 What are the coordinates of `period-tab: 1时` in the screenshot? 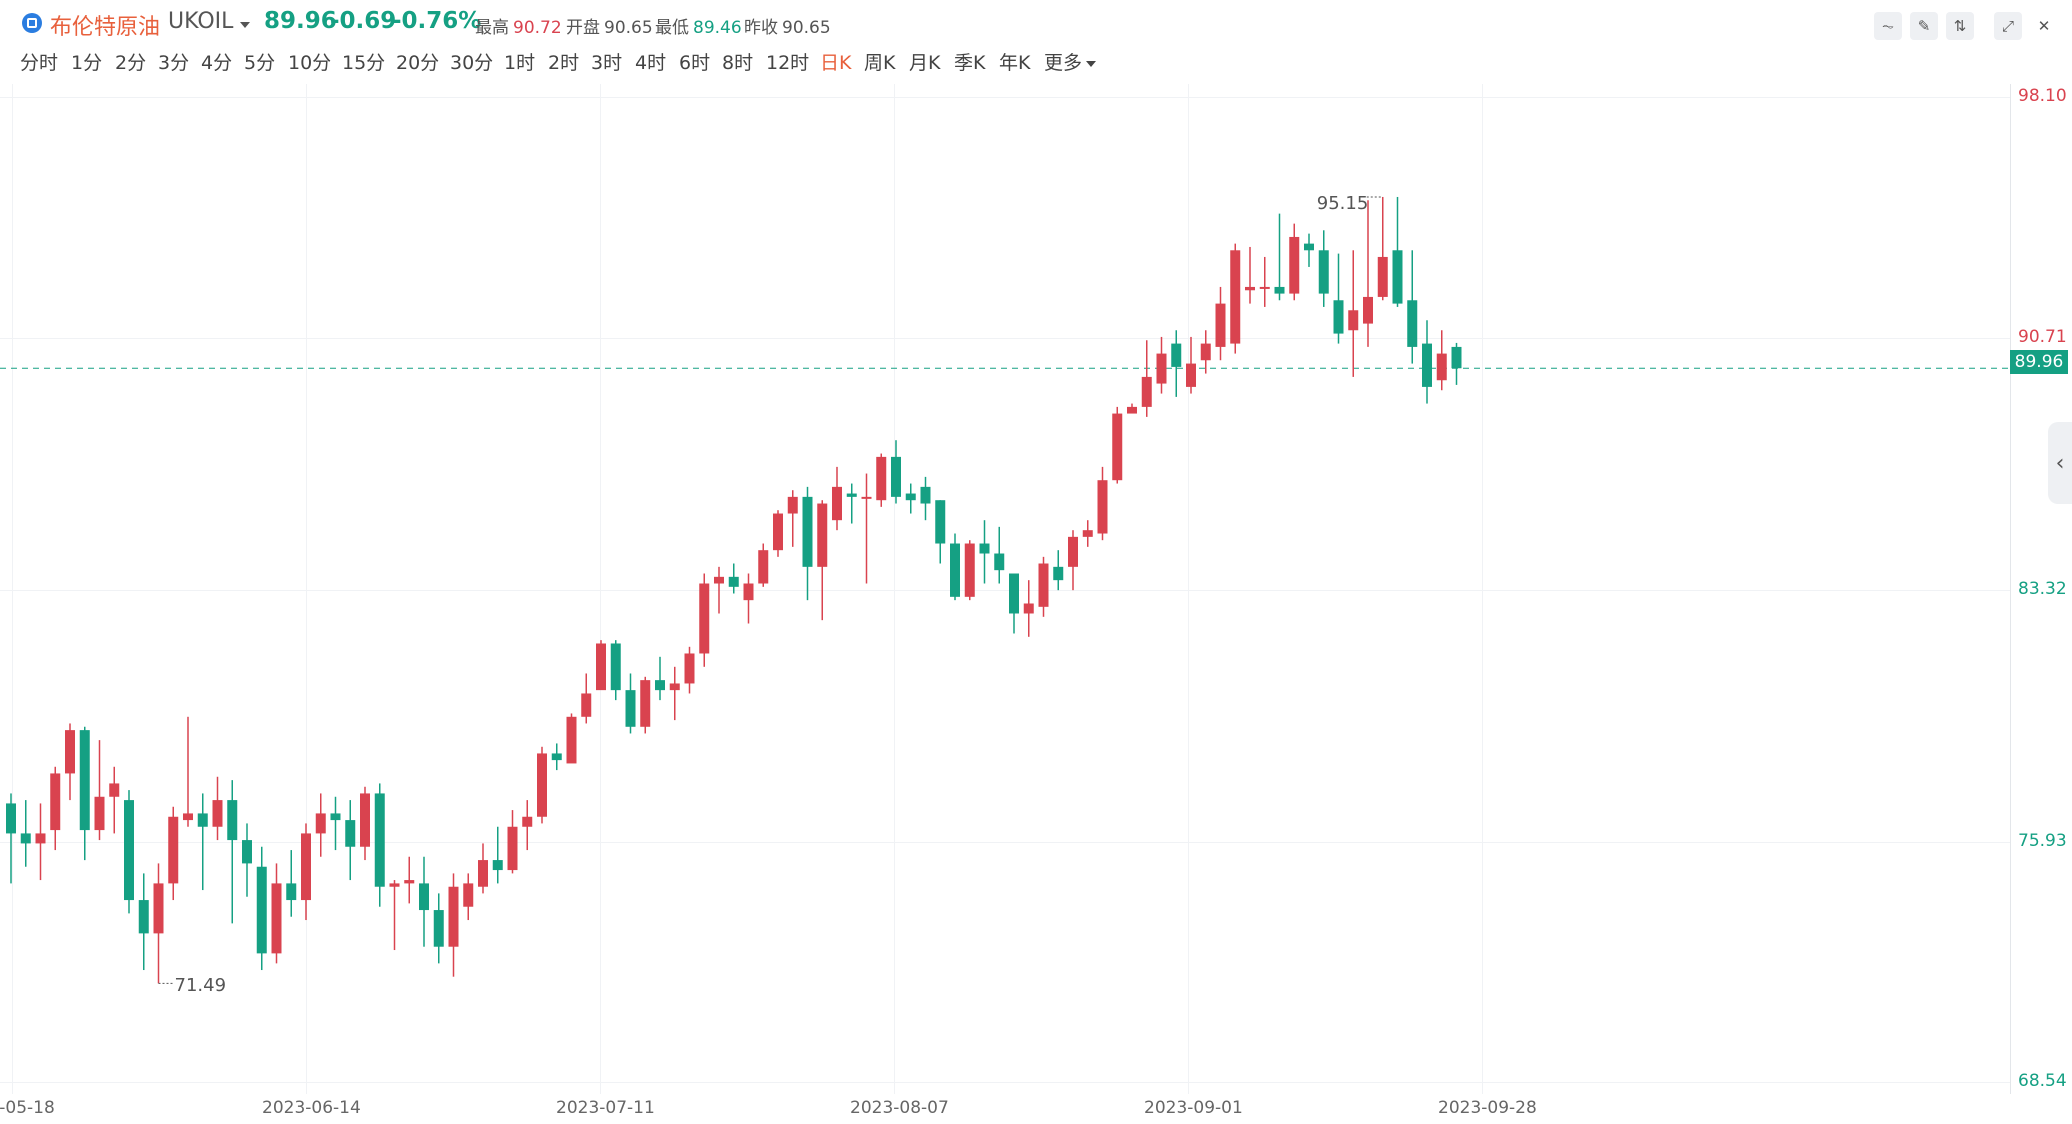 It's located at (520, 63).